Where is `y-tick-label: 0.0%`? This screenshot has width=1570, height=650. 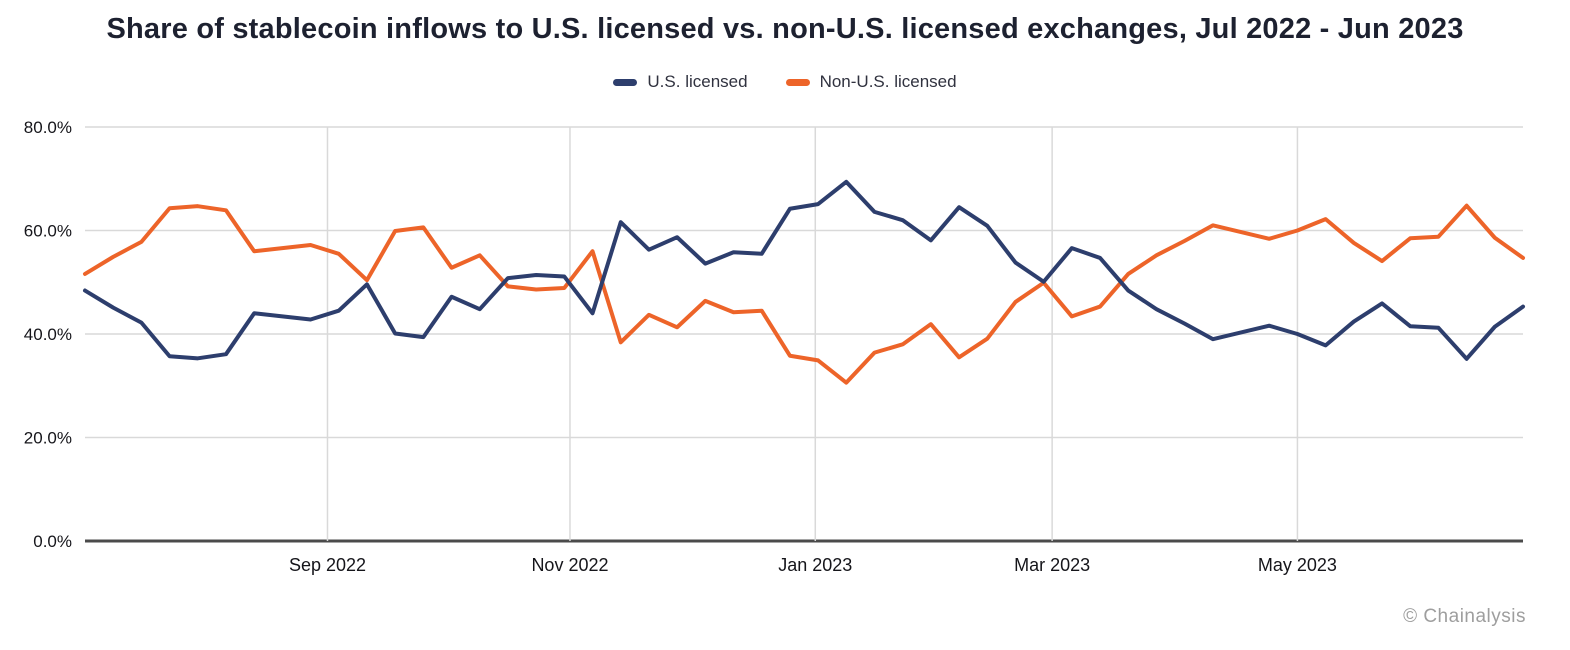
y-tick-label: 0.0% is located at coordinates (52, 541).